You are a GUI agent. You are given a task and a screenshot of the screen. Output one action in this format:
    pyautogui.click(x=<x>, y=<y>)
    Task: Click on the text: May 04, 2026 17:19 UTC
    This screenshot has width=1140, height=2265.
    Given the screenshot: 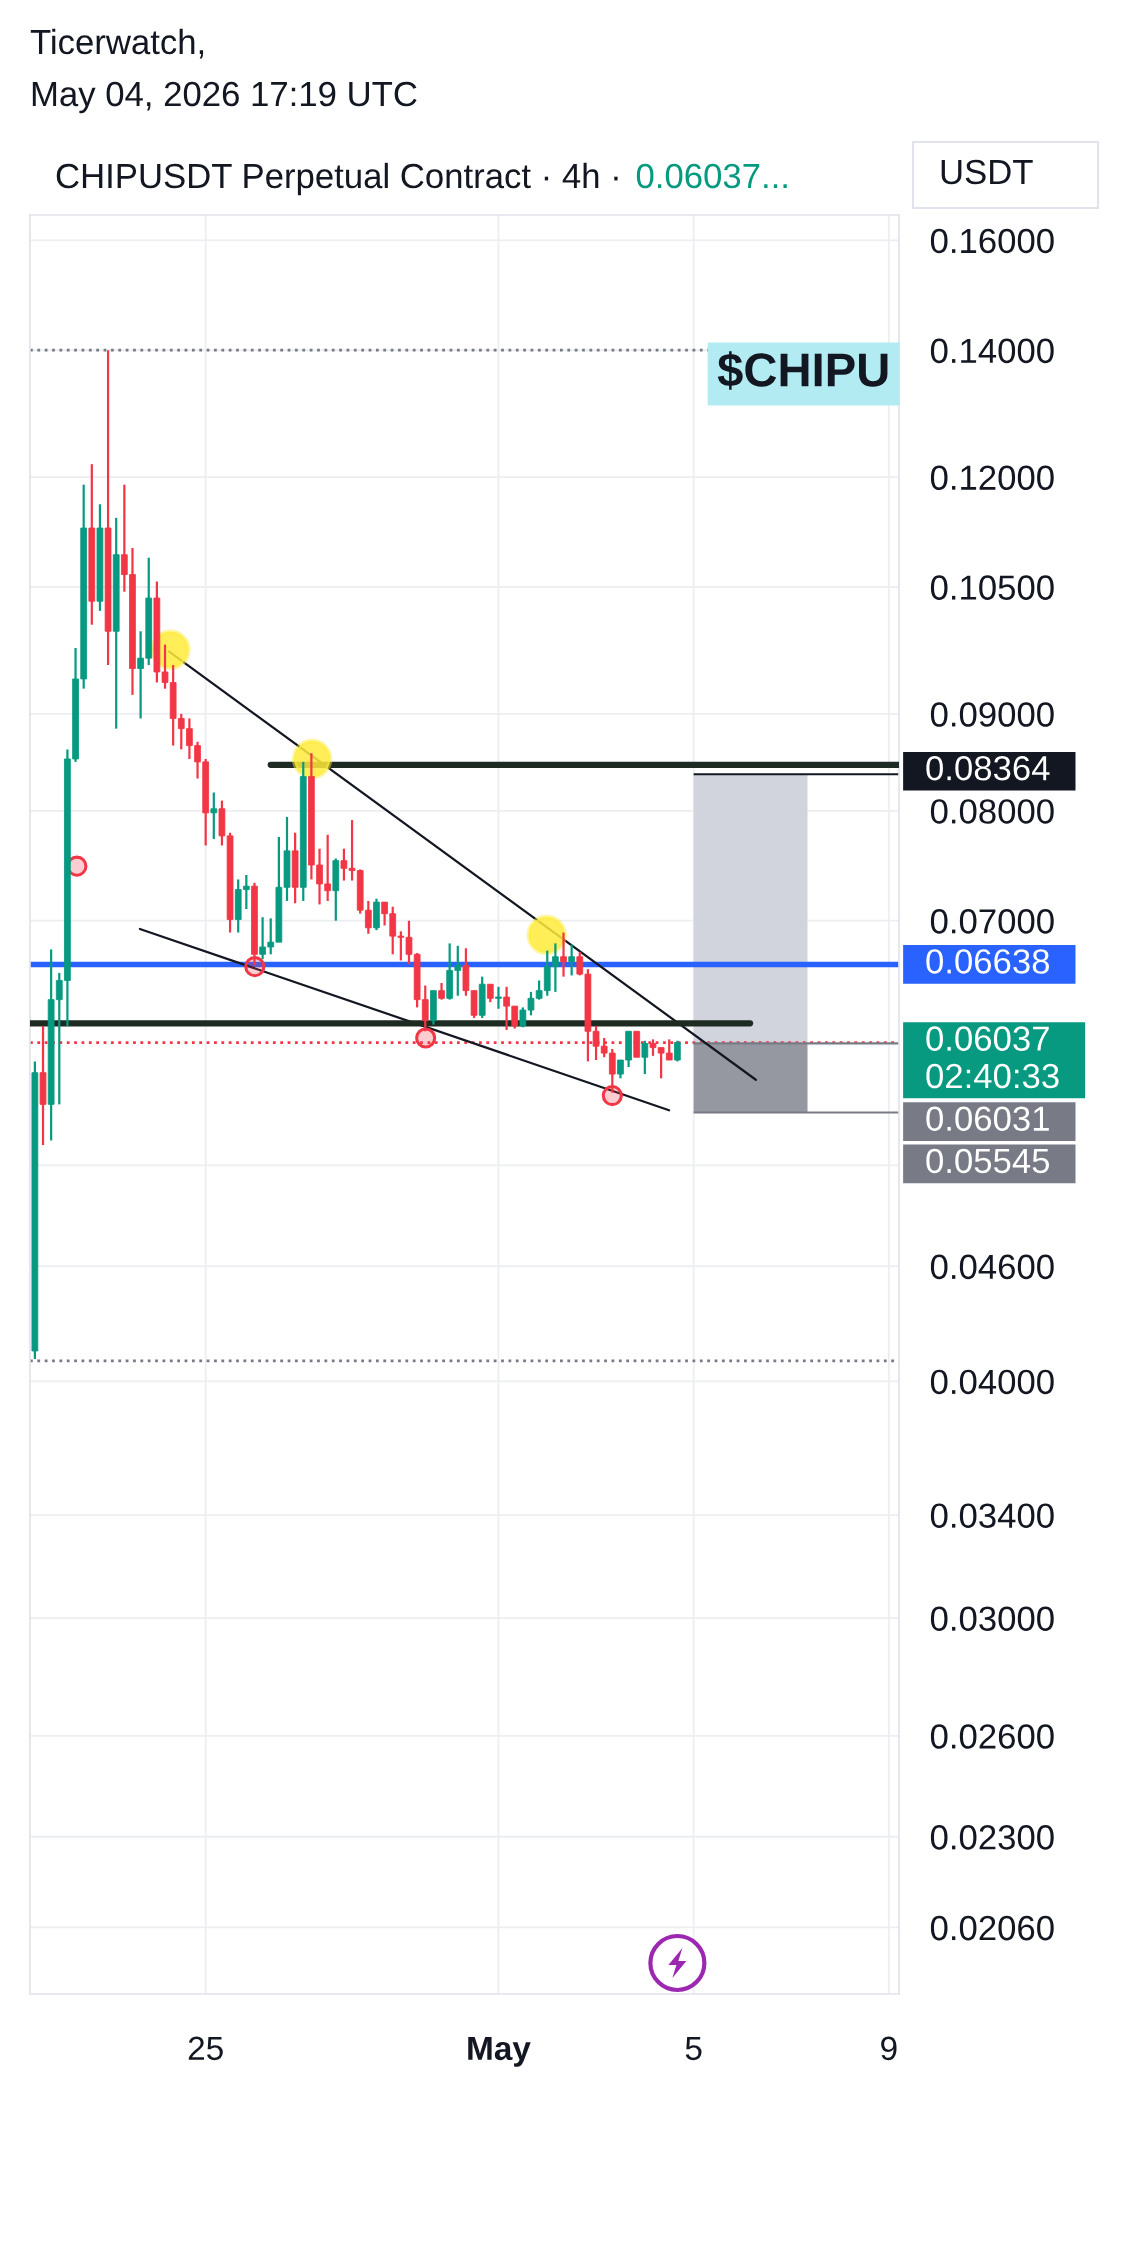 What is the action you would take?
    pyautogui.click(x=224, y=97)
    